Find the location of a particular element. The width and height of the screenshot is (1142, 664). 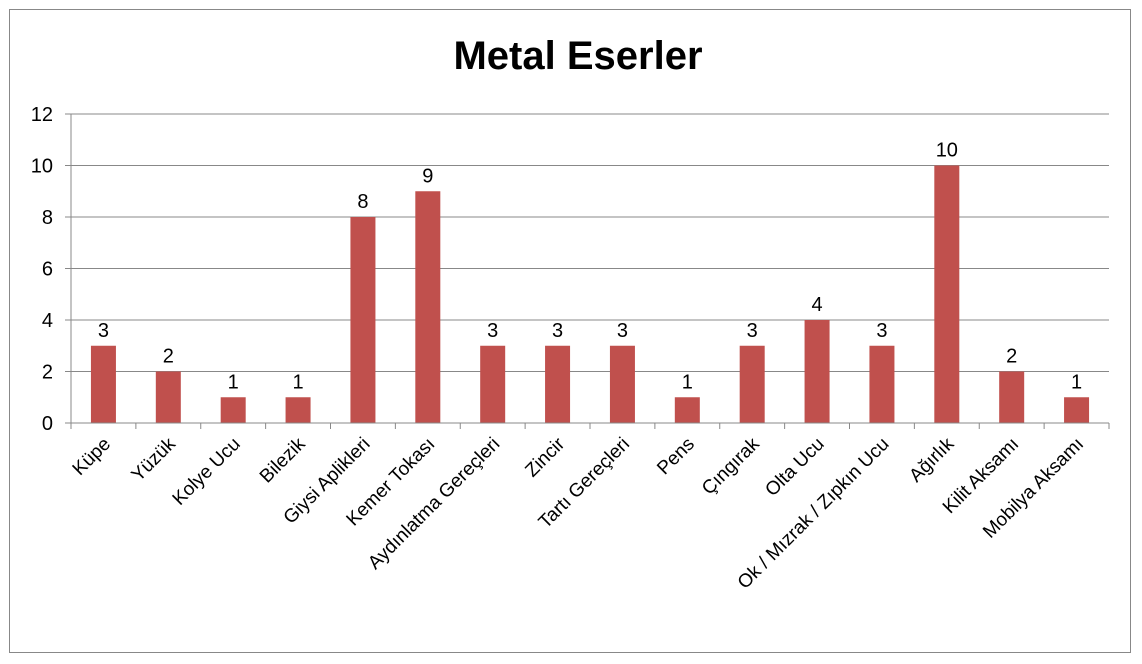

category-label: Küpe is located at coordinates (92, 457).